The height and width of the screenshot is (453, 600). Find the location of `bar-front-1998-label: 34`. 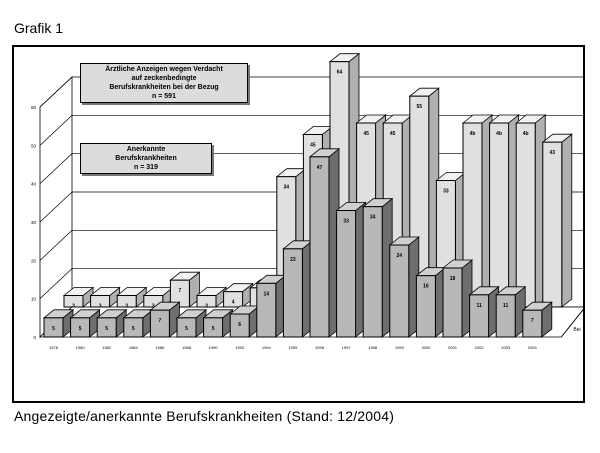

bar-front-1998-label: 34 is located at coordinates (373, 218).